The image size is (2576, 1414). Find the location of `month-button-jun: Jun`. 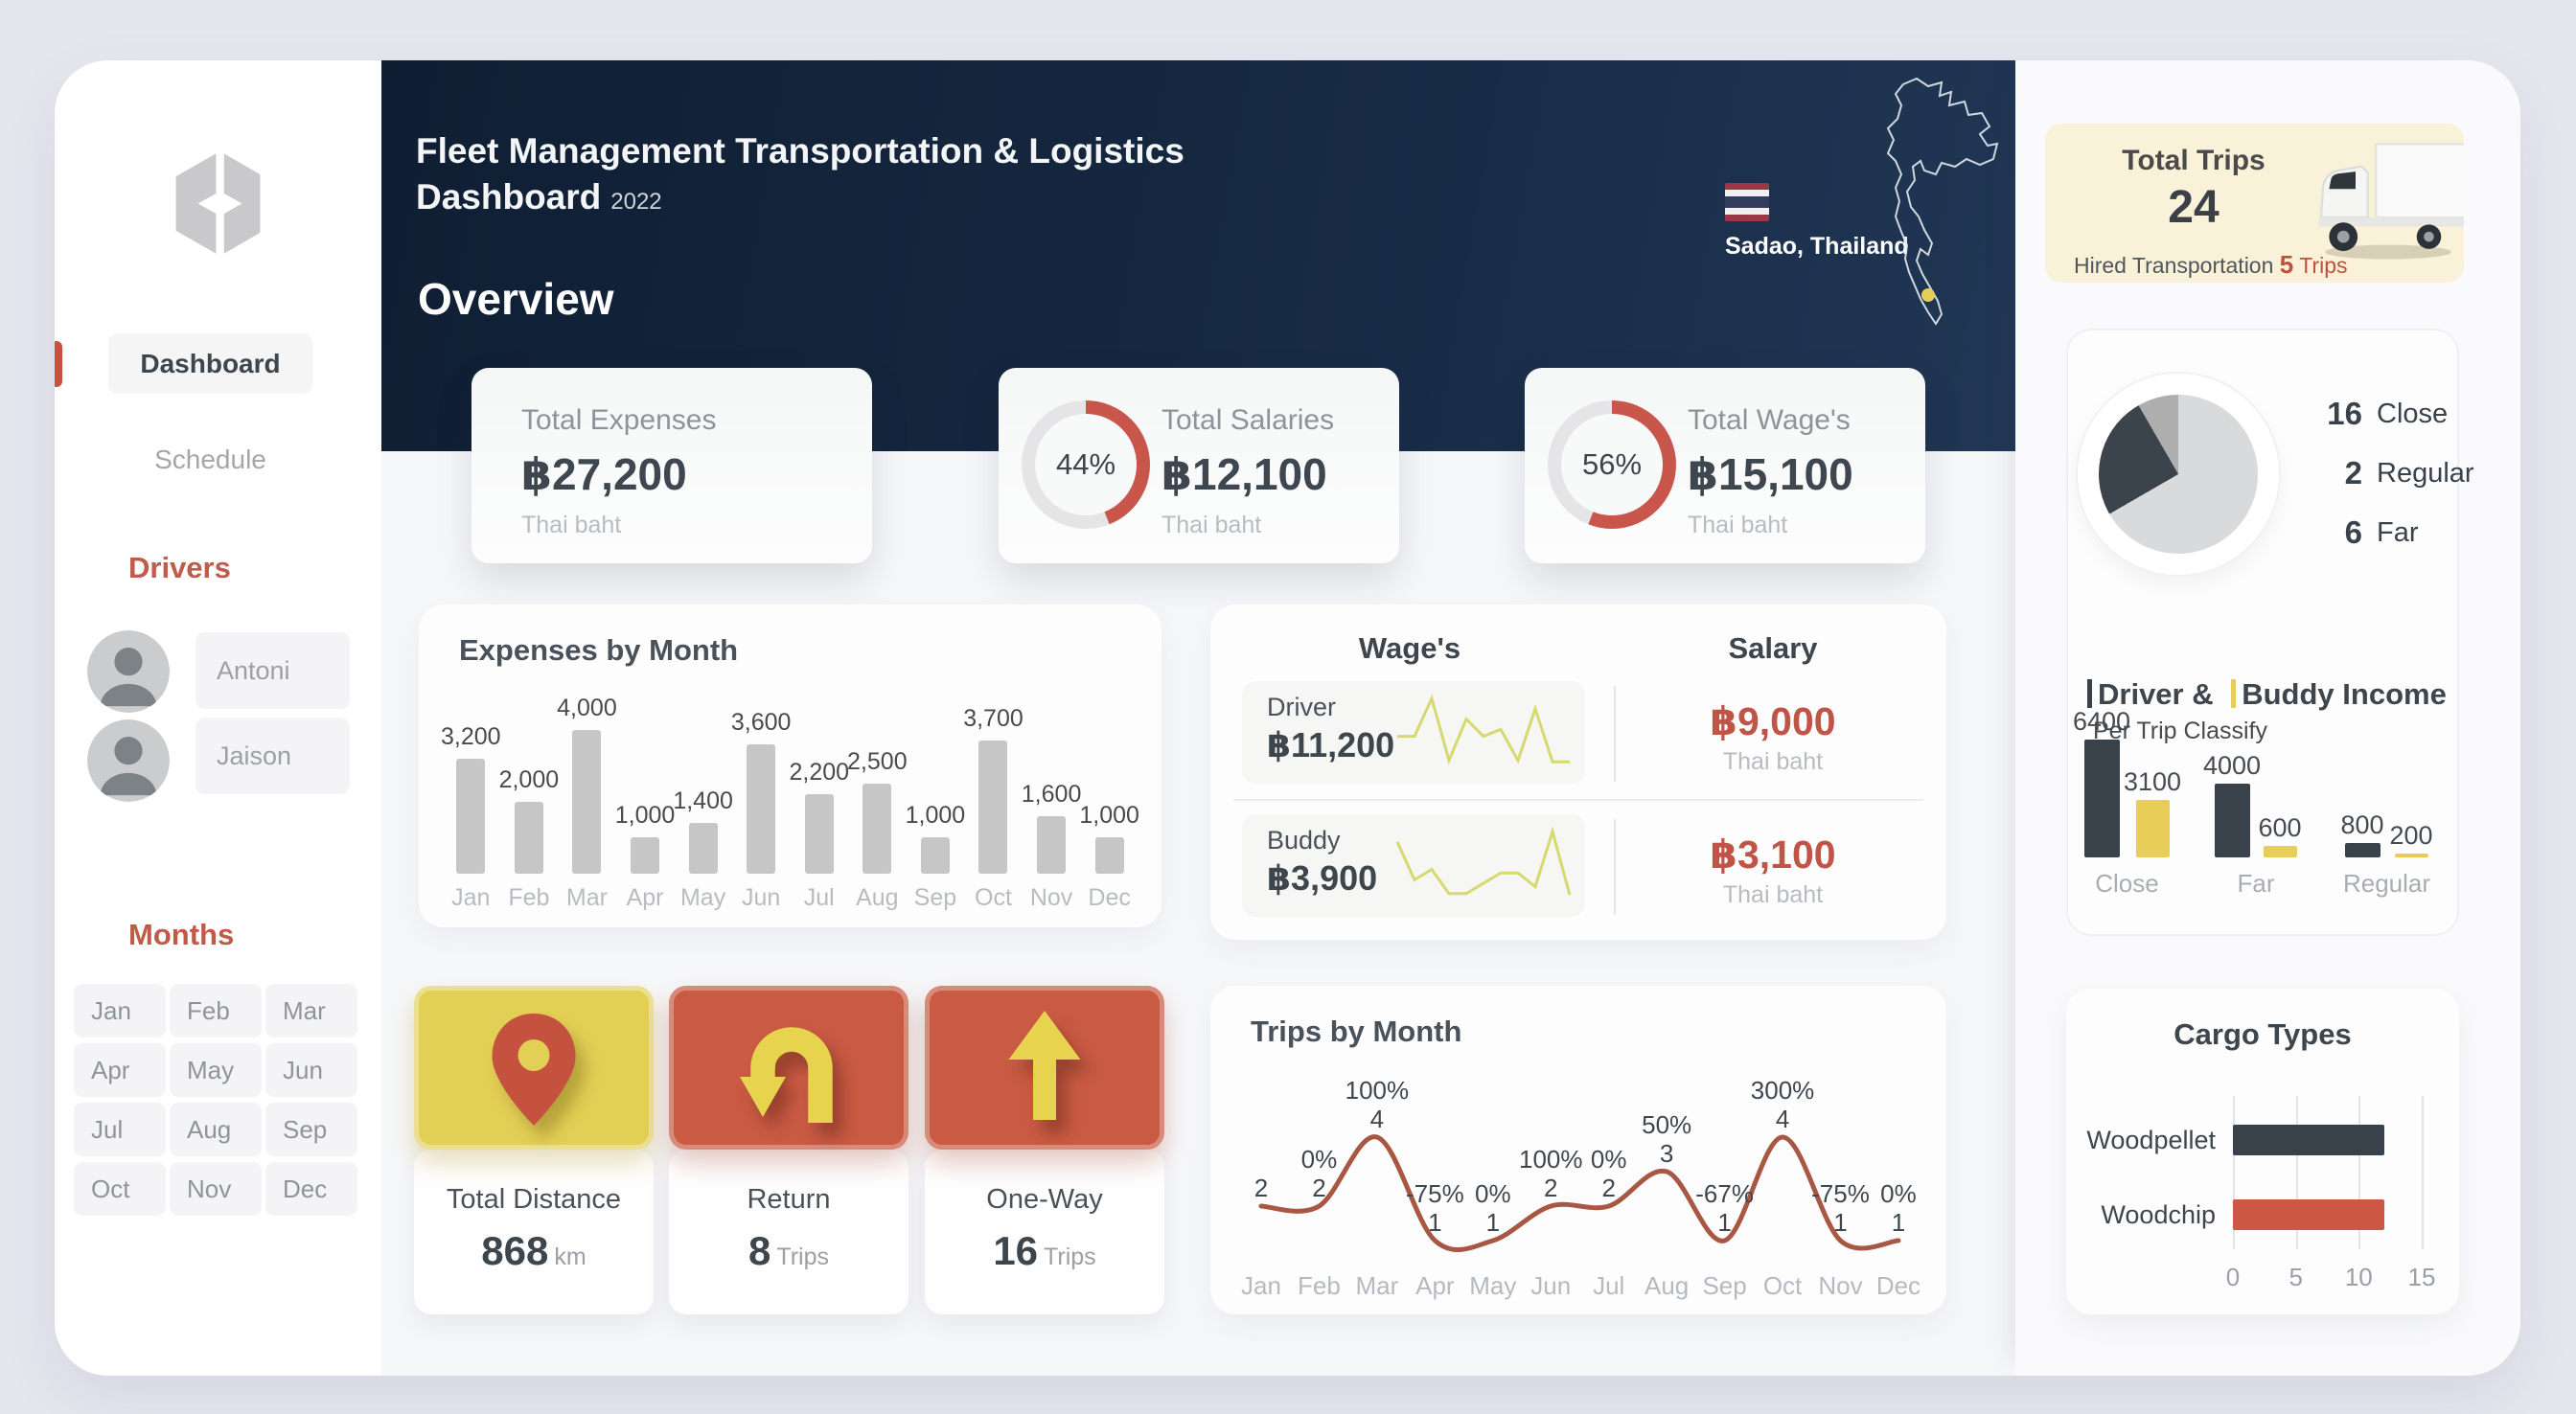

month-button-jun: Jun is located at coordinates (311, 1070).